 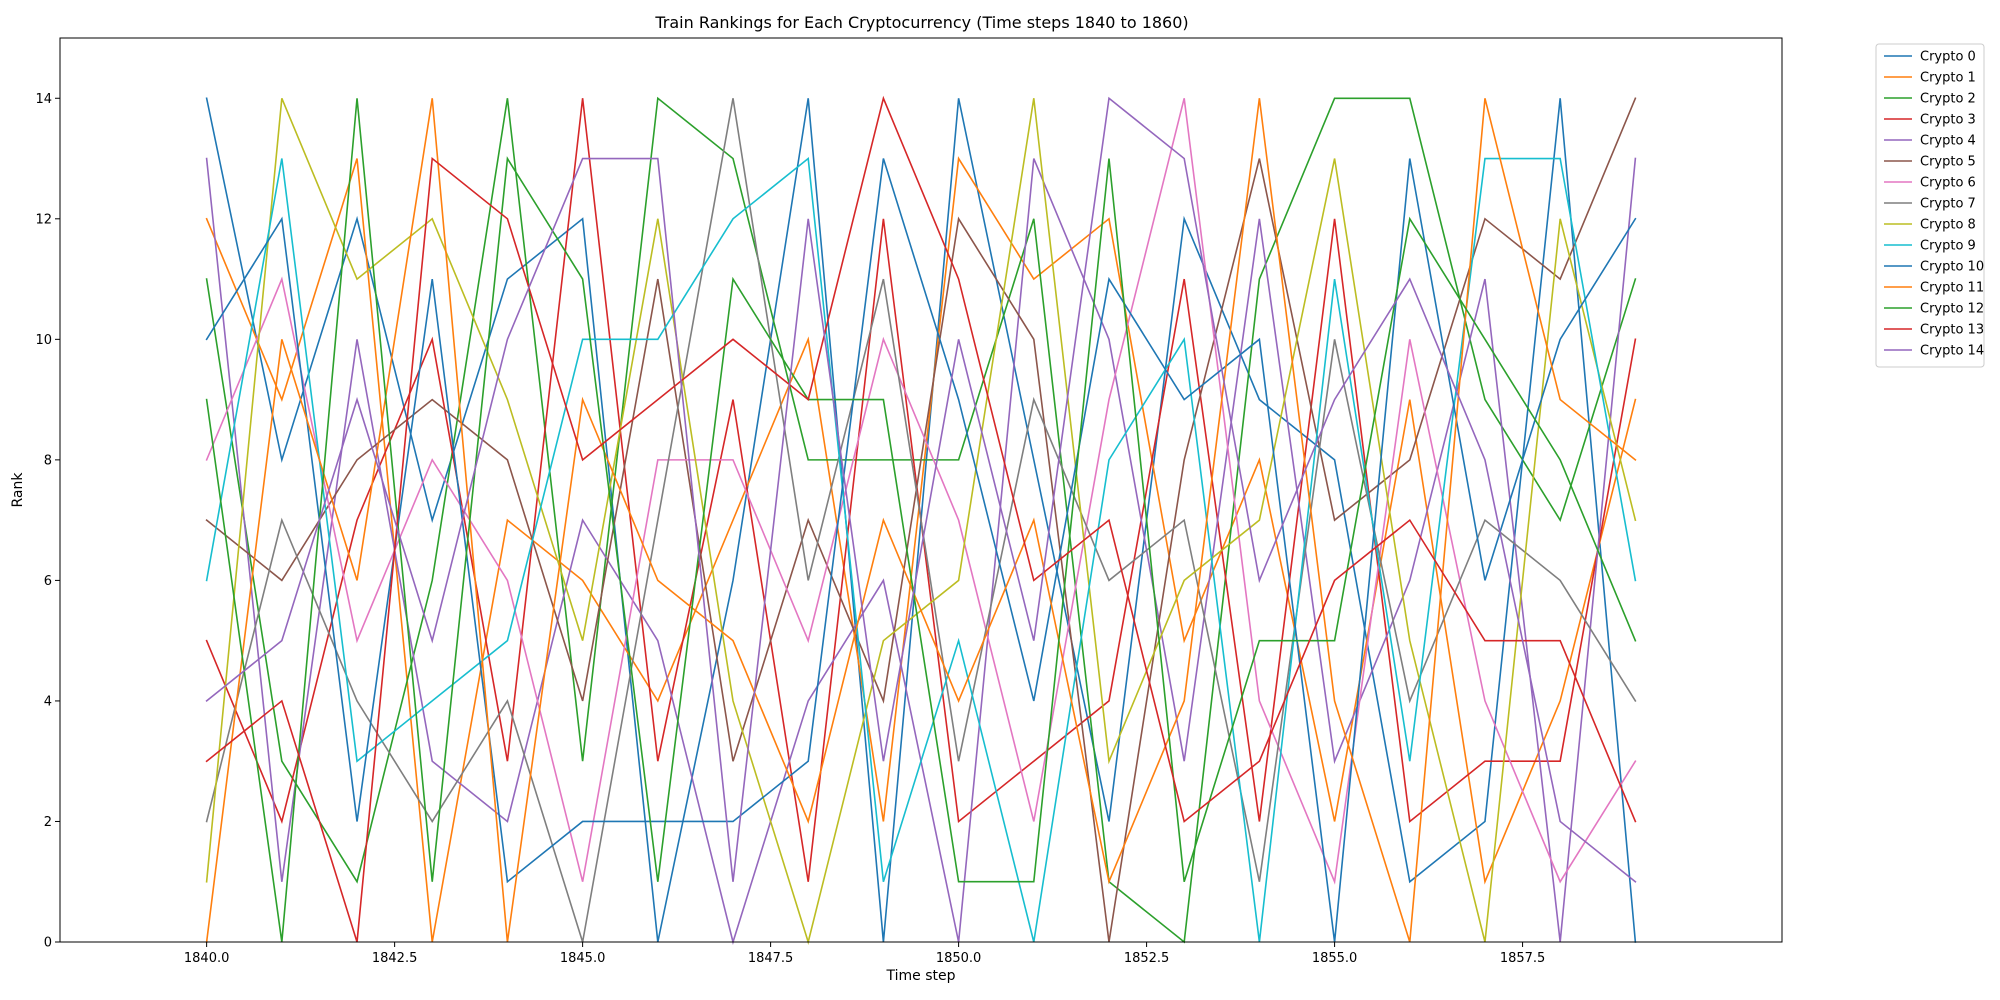 I want to click on legend-label-crypto-8: Crypto 8, so click(x=1948, y=225).